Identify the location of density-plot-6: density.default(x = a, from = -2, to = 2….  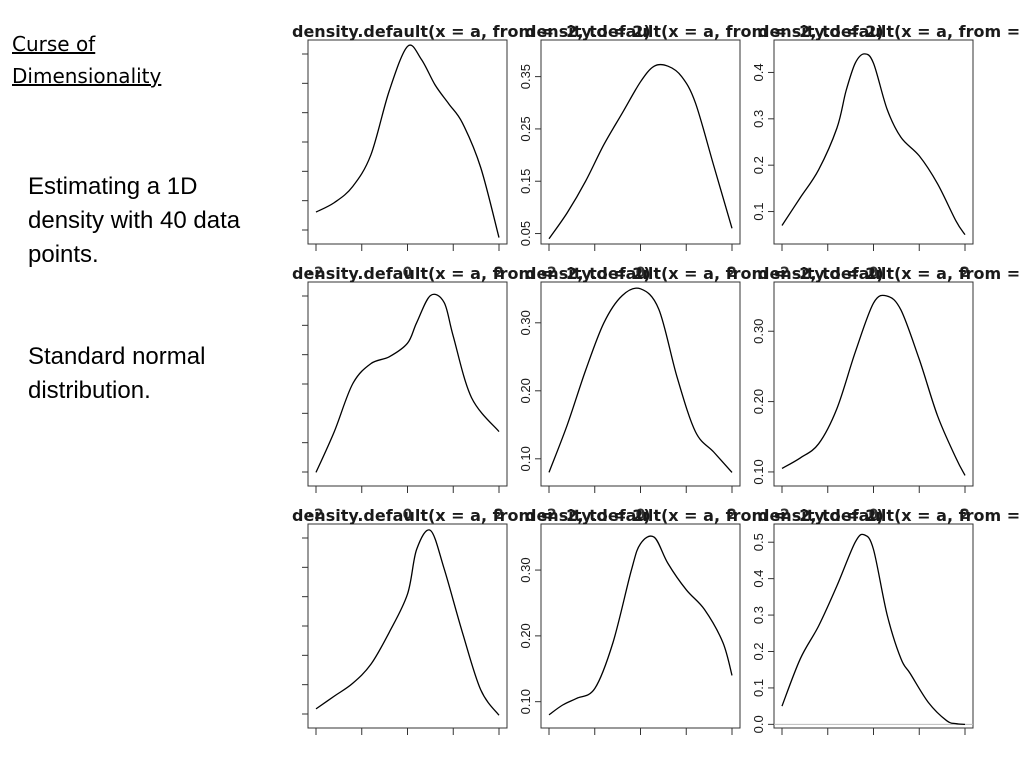
(887, 378).